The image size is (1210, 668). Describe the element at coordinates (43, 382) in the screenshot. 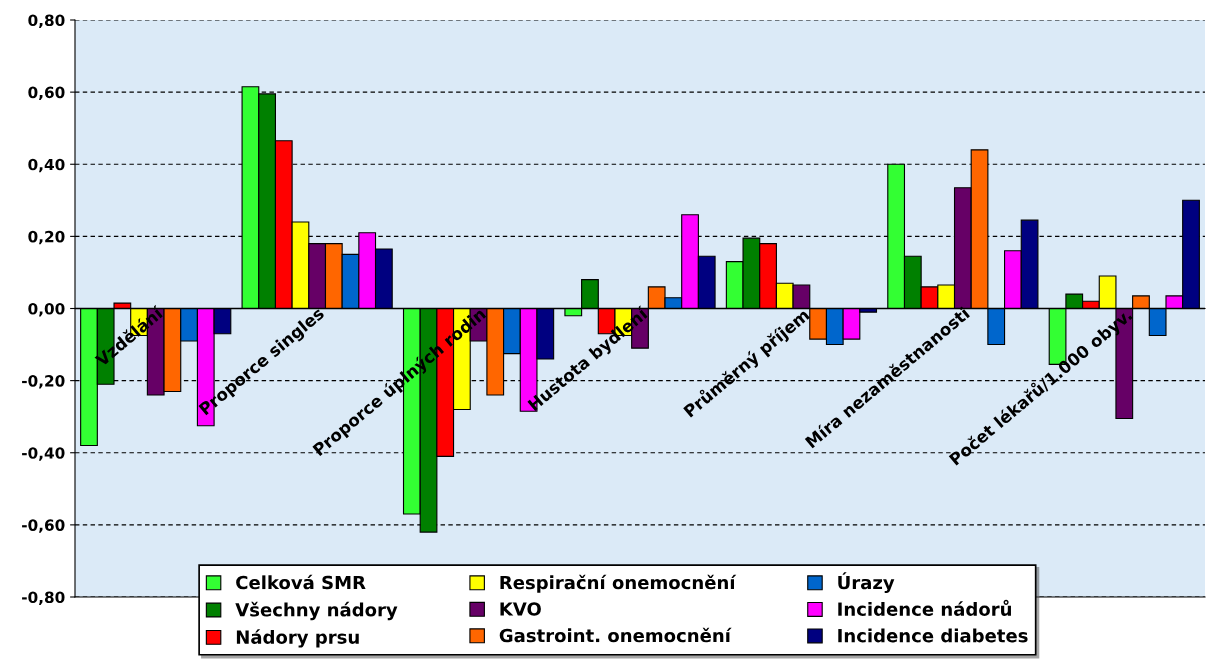

I see `y-tick-label: -0,20` at that location.